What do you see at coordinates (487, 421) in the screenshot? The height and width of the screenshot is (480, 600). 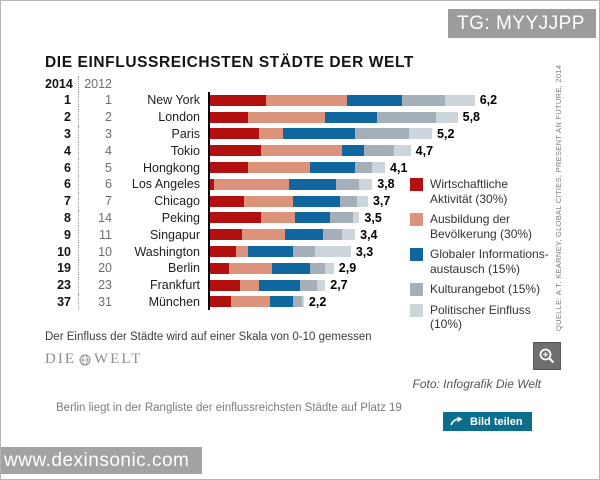 I see `share-image-button: Bild teilen` at bounding box center [487, 421].